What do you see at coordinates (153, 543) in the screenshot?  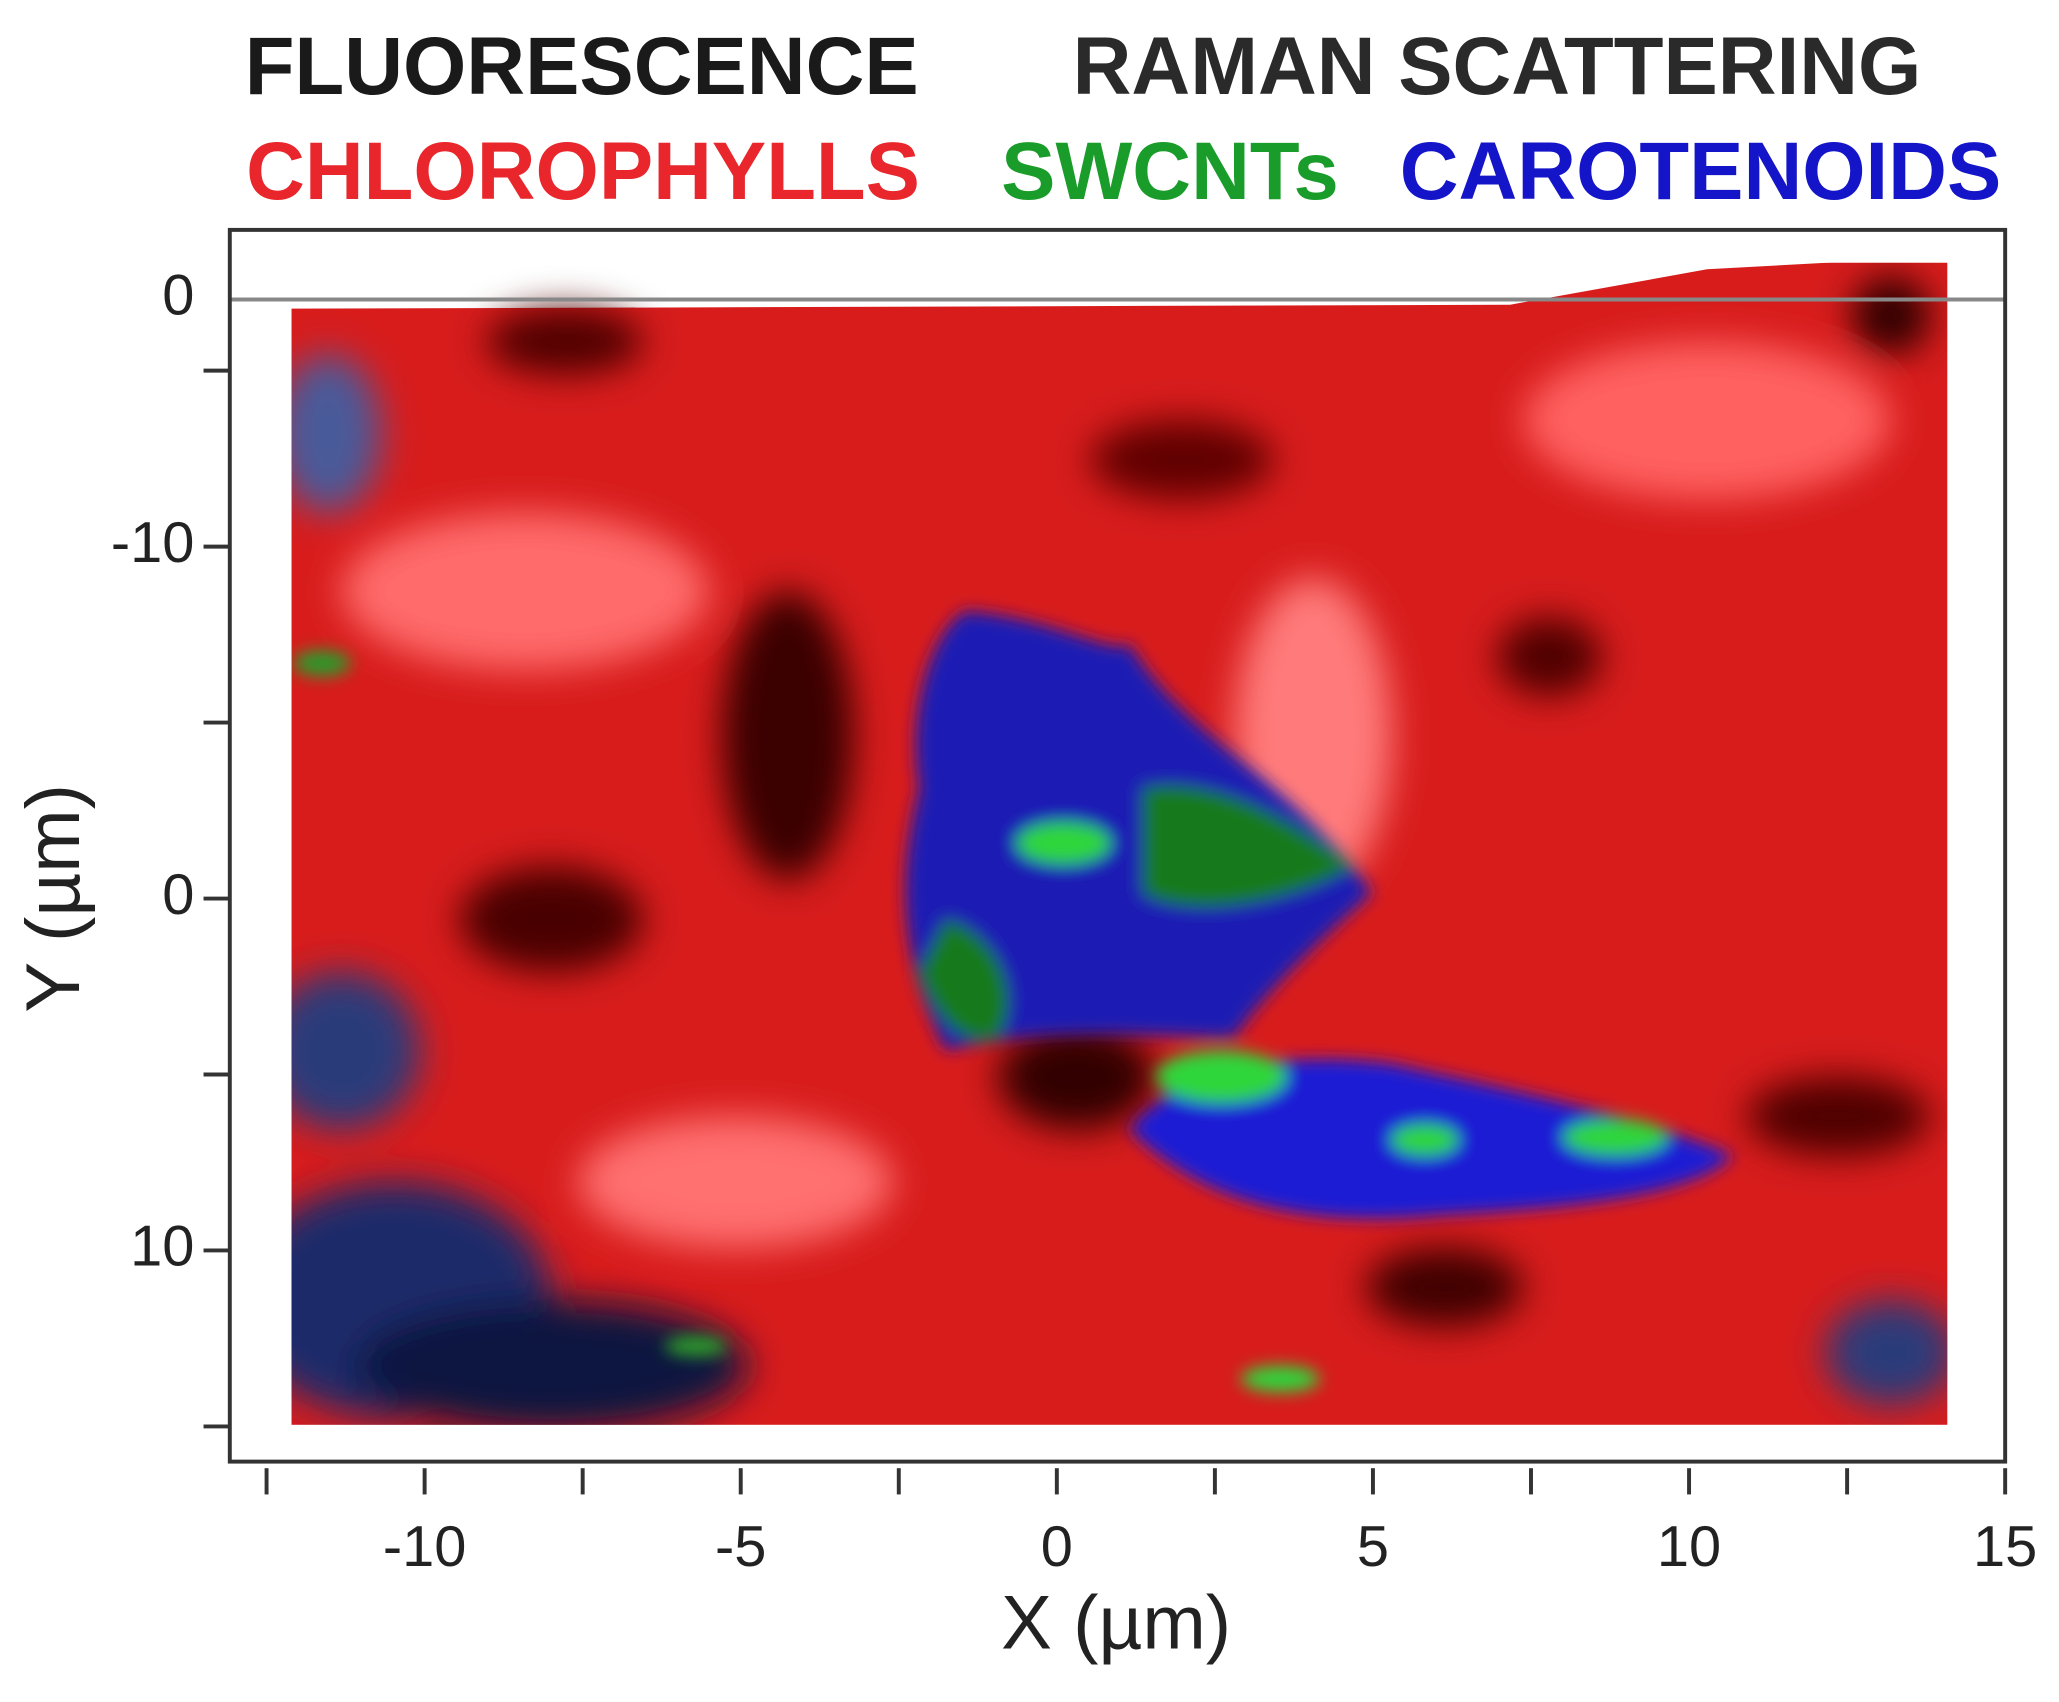 I see `y-tick-label: -10` at bounding box center [153, 543].